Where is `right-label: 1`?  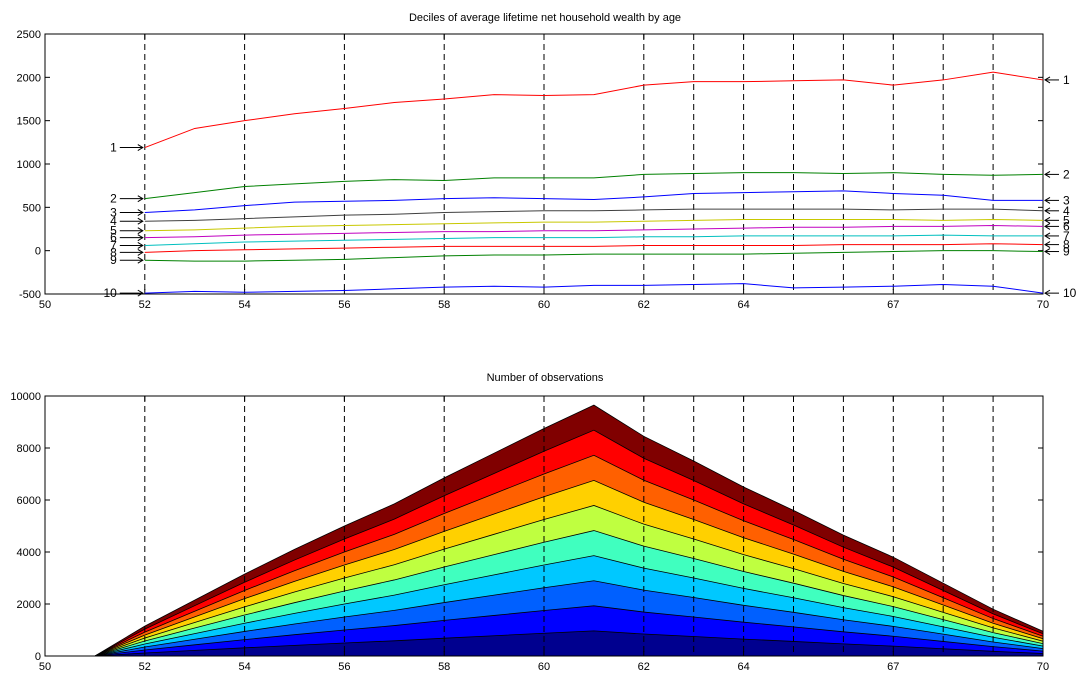
right-label: 1 is located at coordinates (1066, 80).